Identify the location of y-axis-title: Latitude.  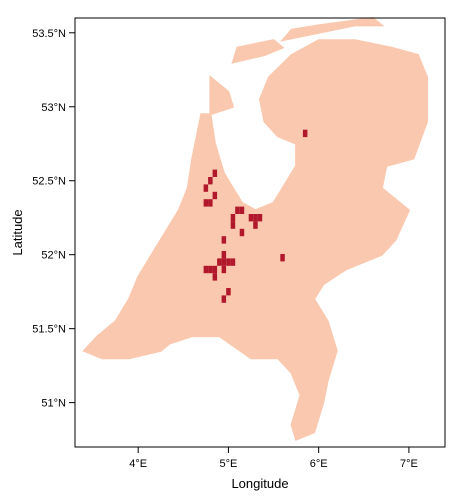
(17, 232).